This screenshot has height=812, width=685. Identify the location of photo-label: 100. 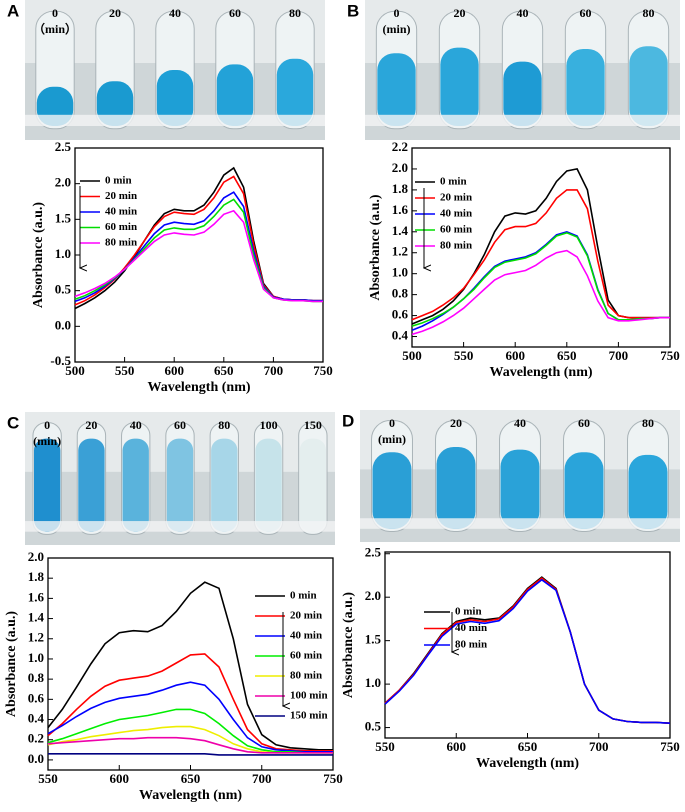
(269, 425).